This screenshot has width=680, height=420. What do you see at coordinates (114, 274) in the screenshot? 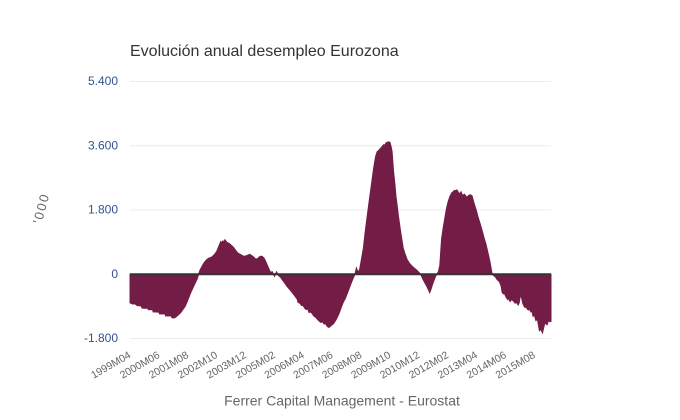
I see `svg-text: 0` at bounding box center [114, 274].